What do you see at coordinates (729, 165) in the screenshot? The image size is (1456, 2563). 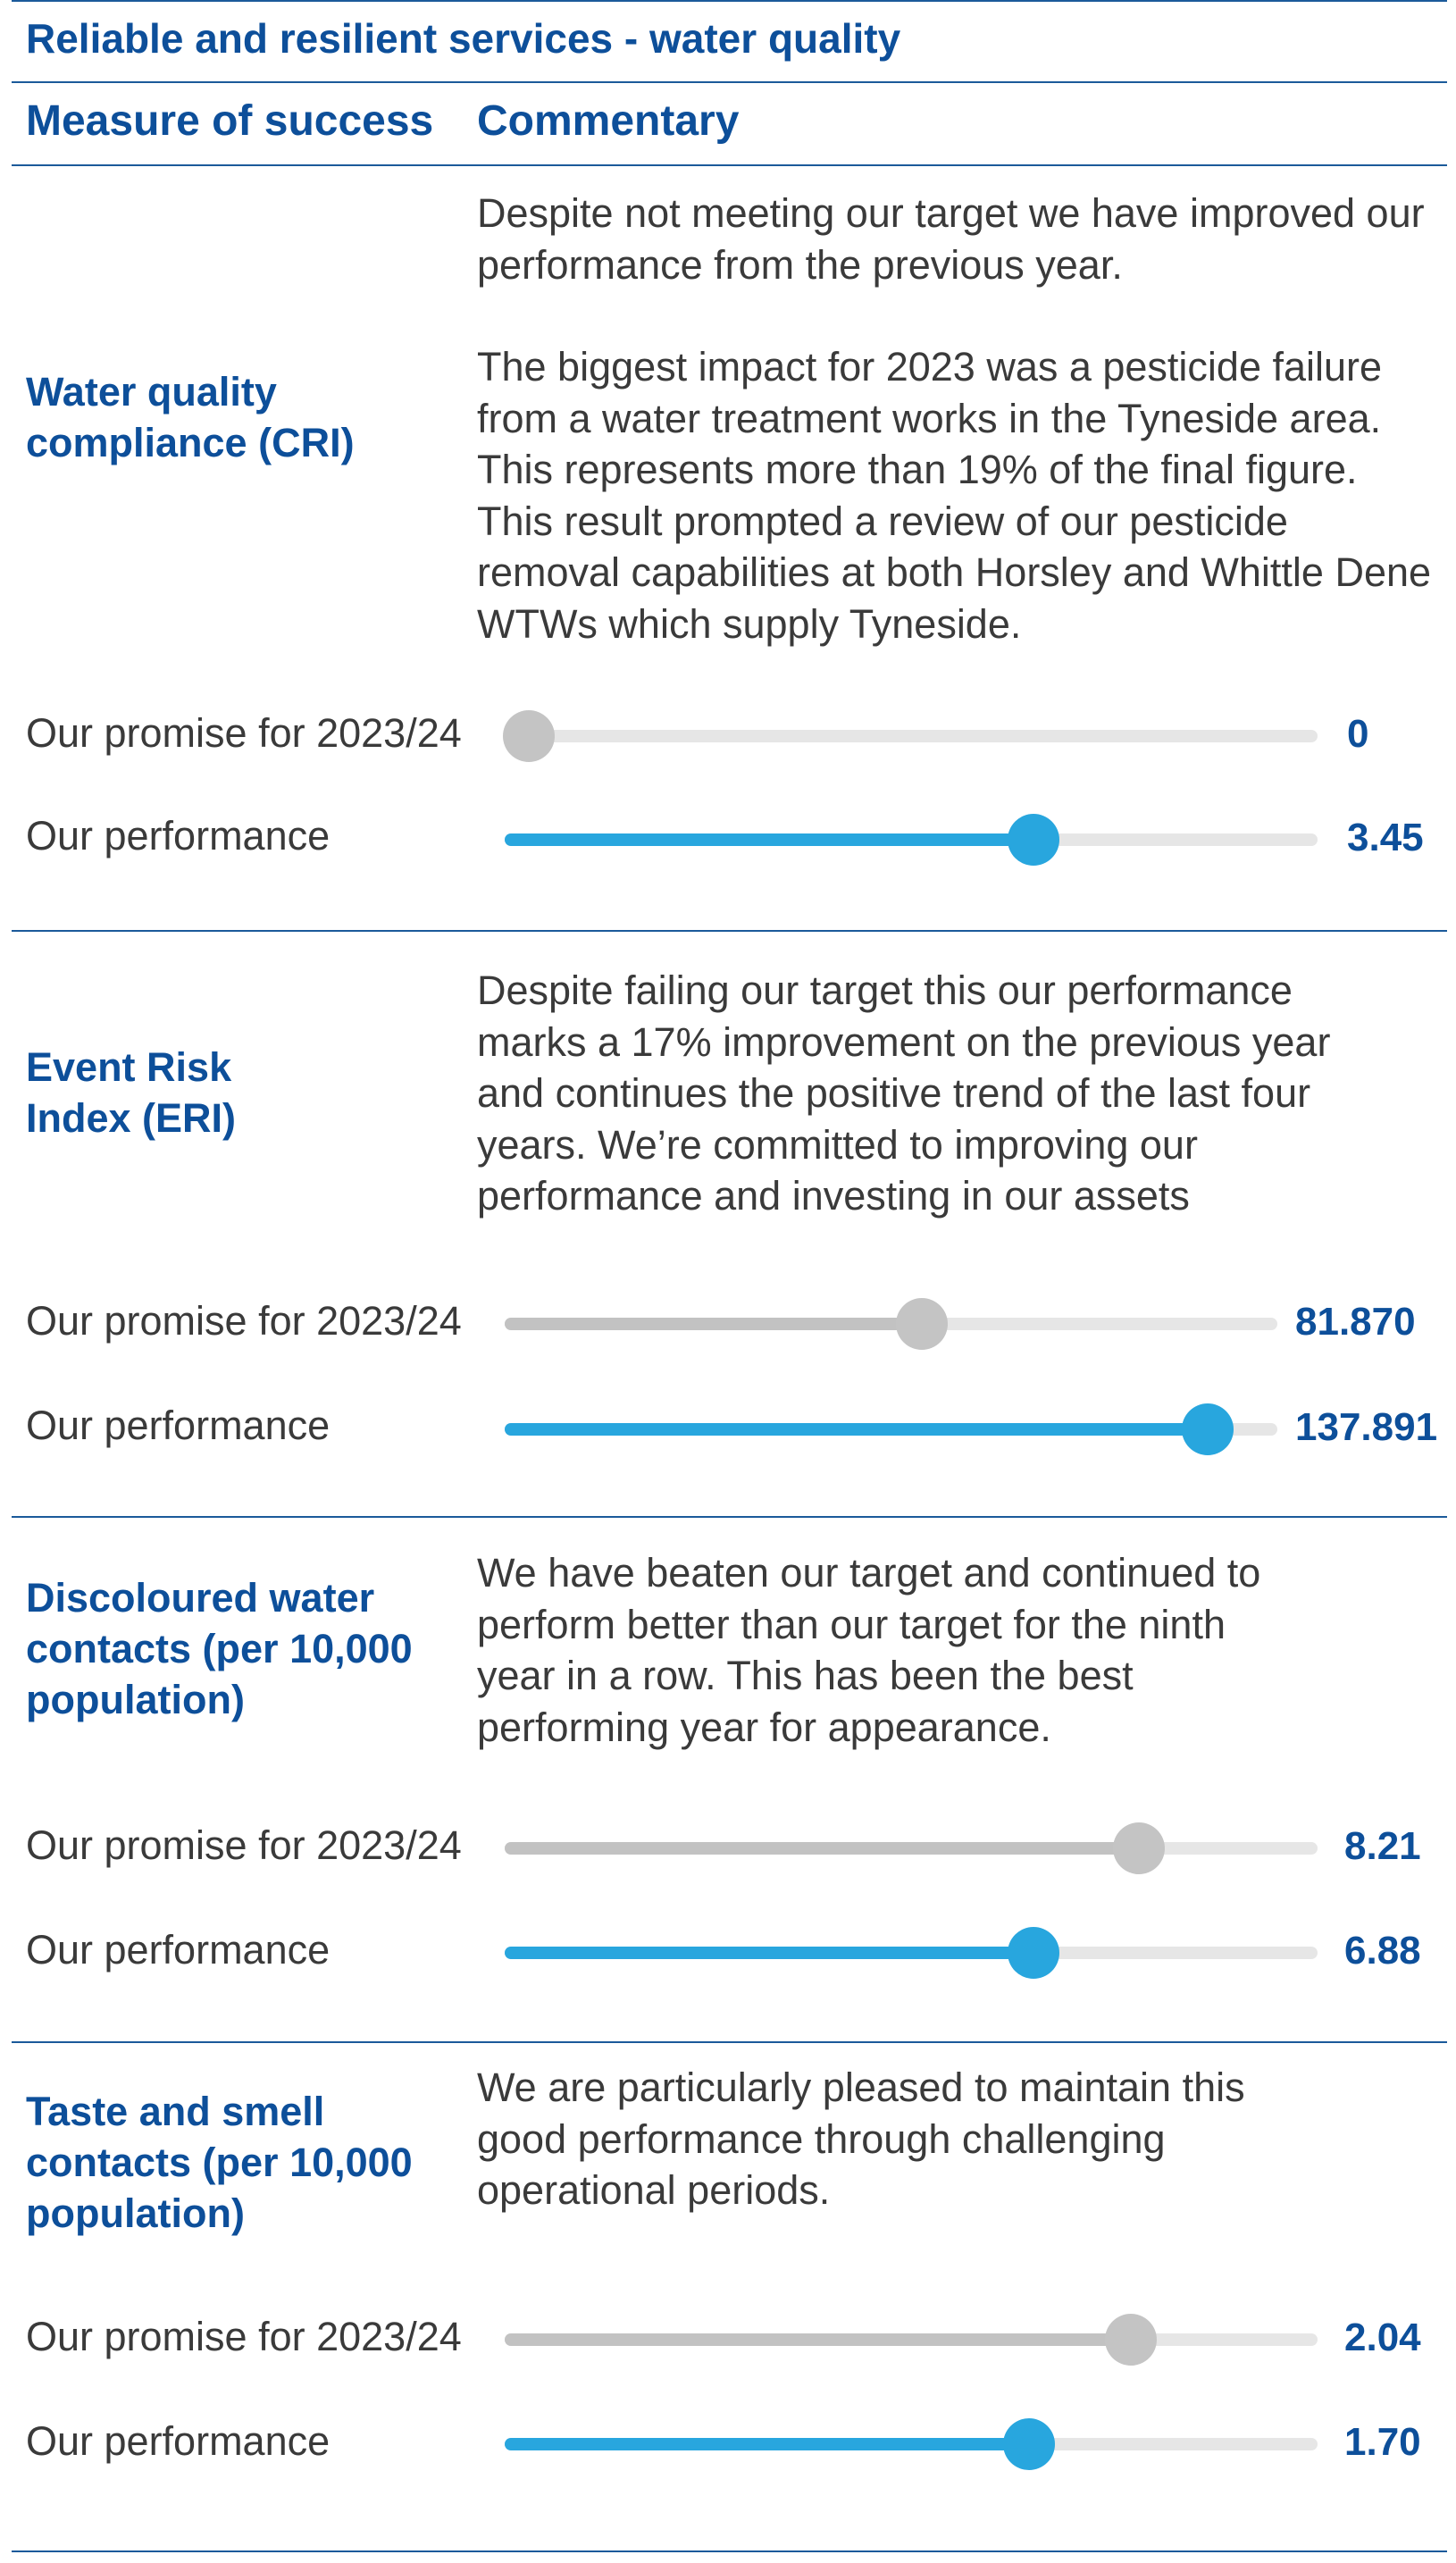 I see `header-rule` at bounding box center [729, 165].